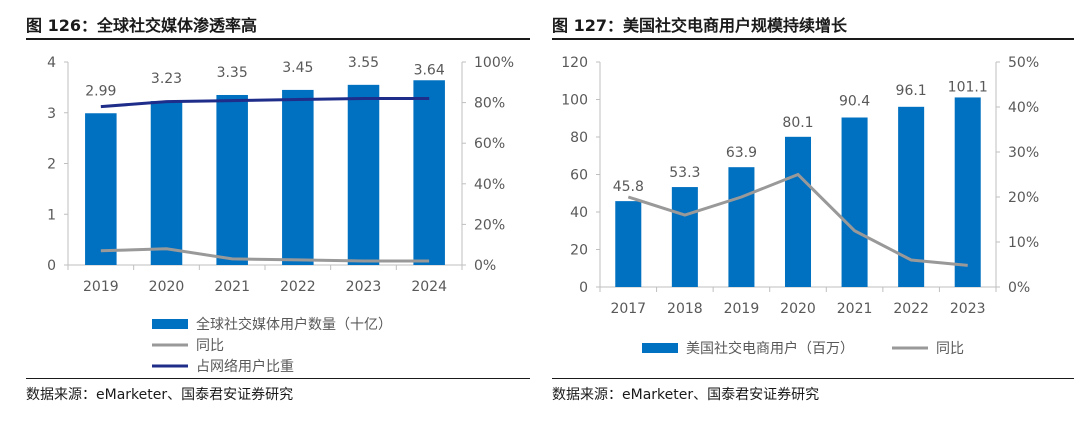  What do you see at coordinates (51, 215) in the screenshot?
I see `left-tick-label: 1` at bounding box center [51, 215].